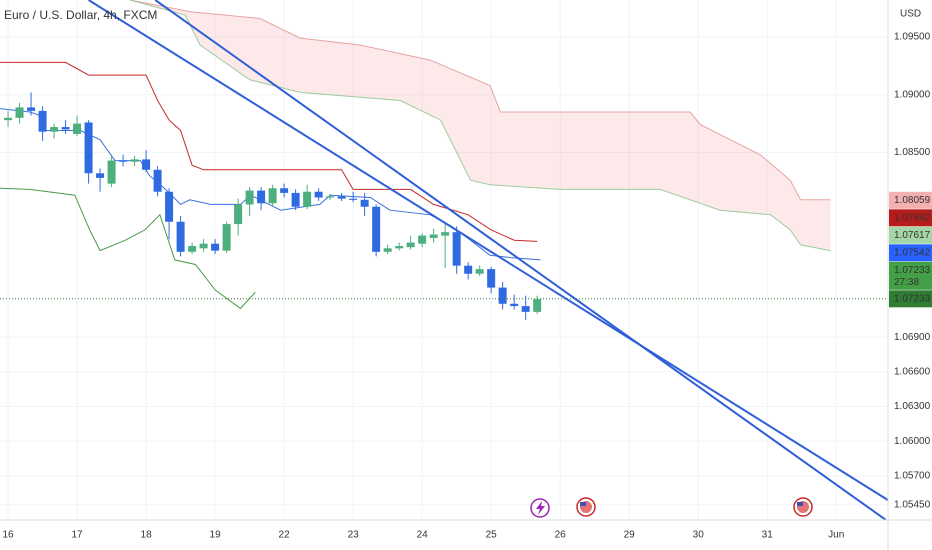 The width and height of the screenshot is (932, 550). What do you see at coordinates (492, 535) in the screenshot?
I see `x-tick-label: 25` at bounding box center [492, 535].